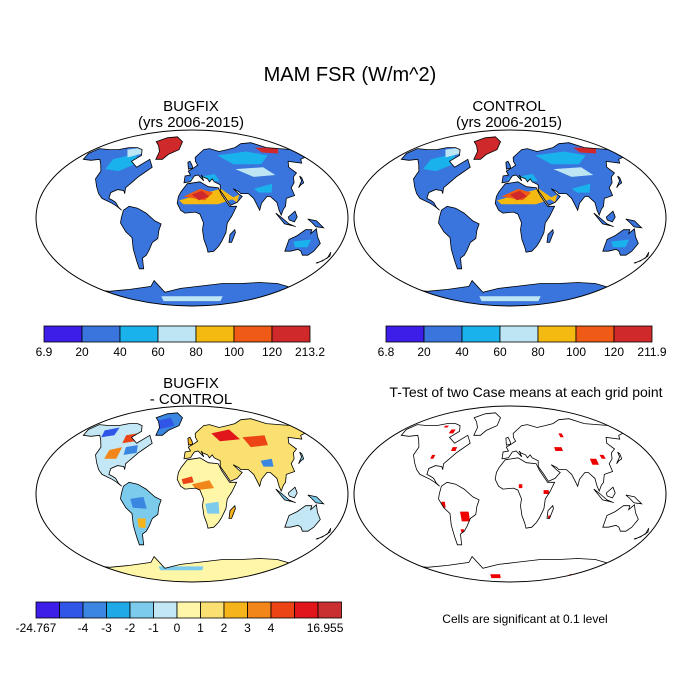 The height and width of the screenshot is (700, 700). Describe the element at coordinates (36, 628) in the screenshot. I see `colorbar-label: -24.767` at that location.